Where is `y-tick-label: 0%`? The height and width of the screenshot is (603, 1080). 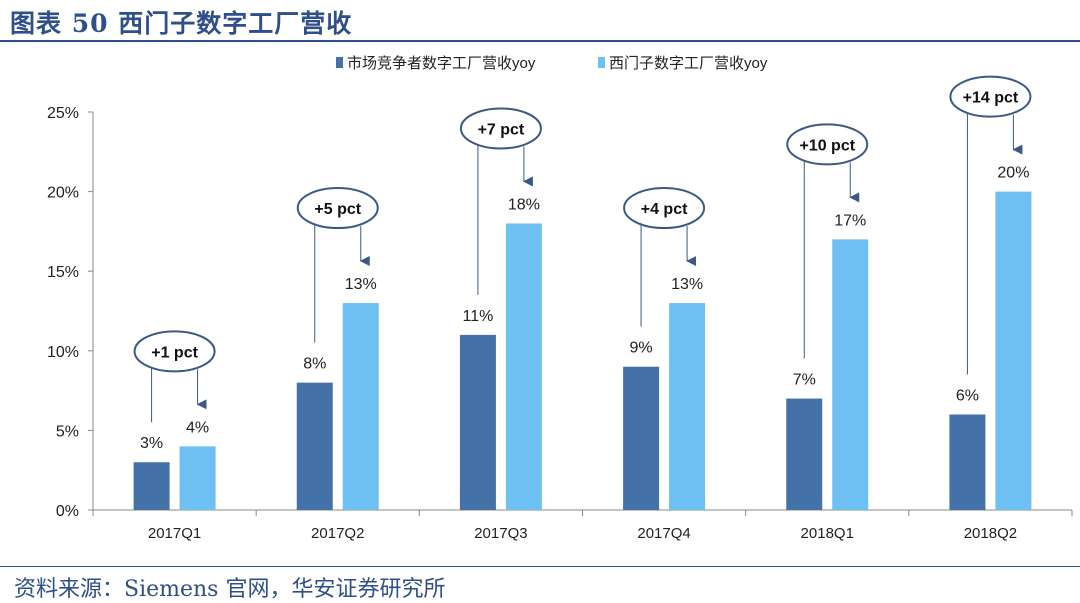
y-tick-label: 0% is located at coordinates (67, 511).